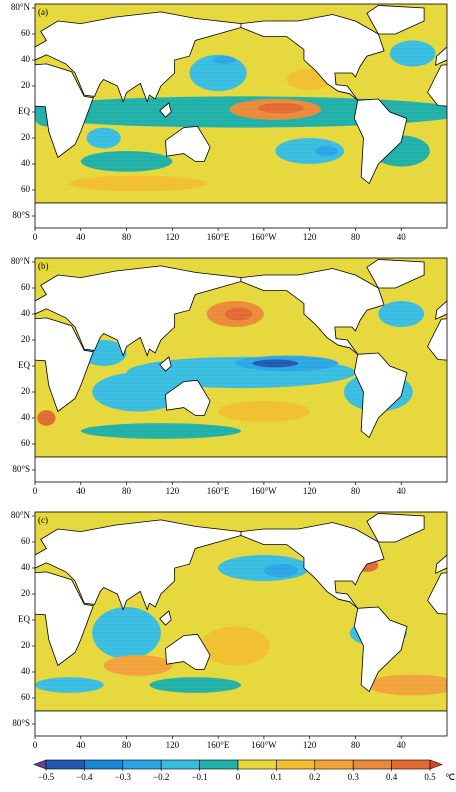  Describe the element at coordinates (43, 520) in the screenshot. I see `panel-label: (c)` at that location.